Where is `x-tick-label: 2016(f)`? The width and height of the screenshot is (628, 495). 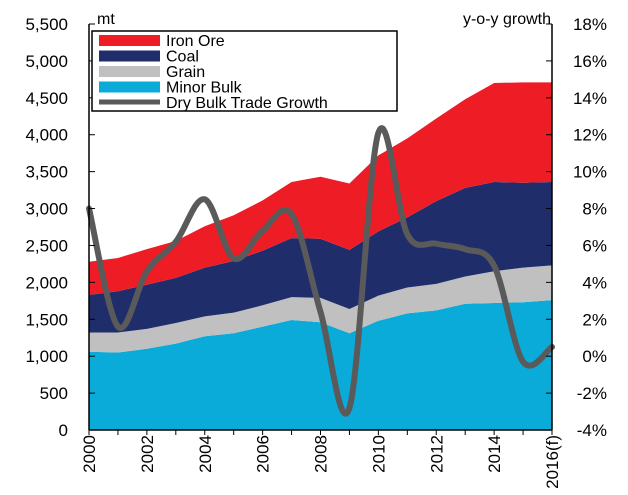
x-tick-label: 2016(f) is located at coordinates (552, 462).